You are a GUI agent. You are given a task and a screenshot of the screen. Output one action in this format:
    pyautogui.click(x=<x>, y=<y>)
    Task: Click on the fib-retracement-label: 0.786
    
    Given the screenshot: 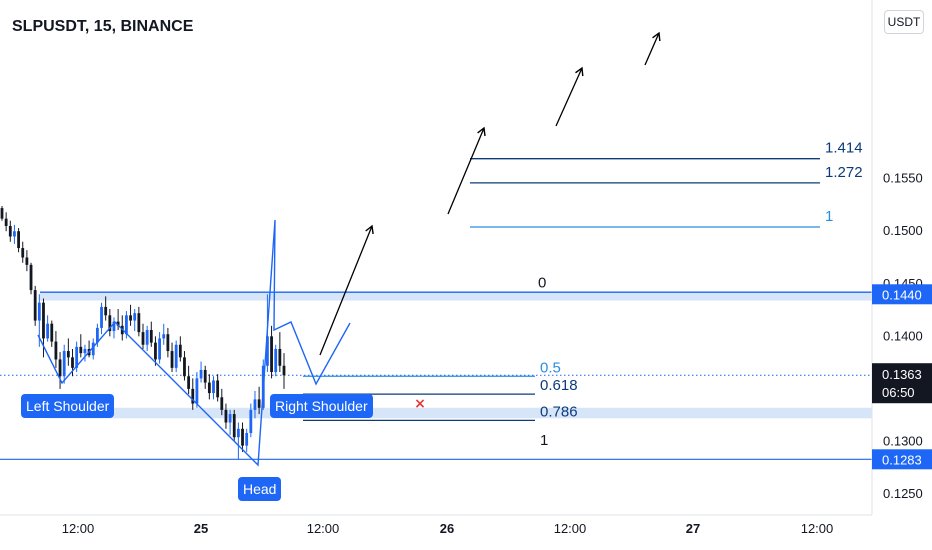 What is the action you would take?
    pyautogui.click(x=559, y=411)
    